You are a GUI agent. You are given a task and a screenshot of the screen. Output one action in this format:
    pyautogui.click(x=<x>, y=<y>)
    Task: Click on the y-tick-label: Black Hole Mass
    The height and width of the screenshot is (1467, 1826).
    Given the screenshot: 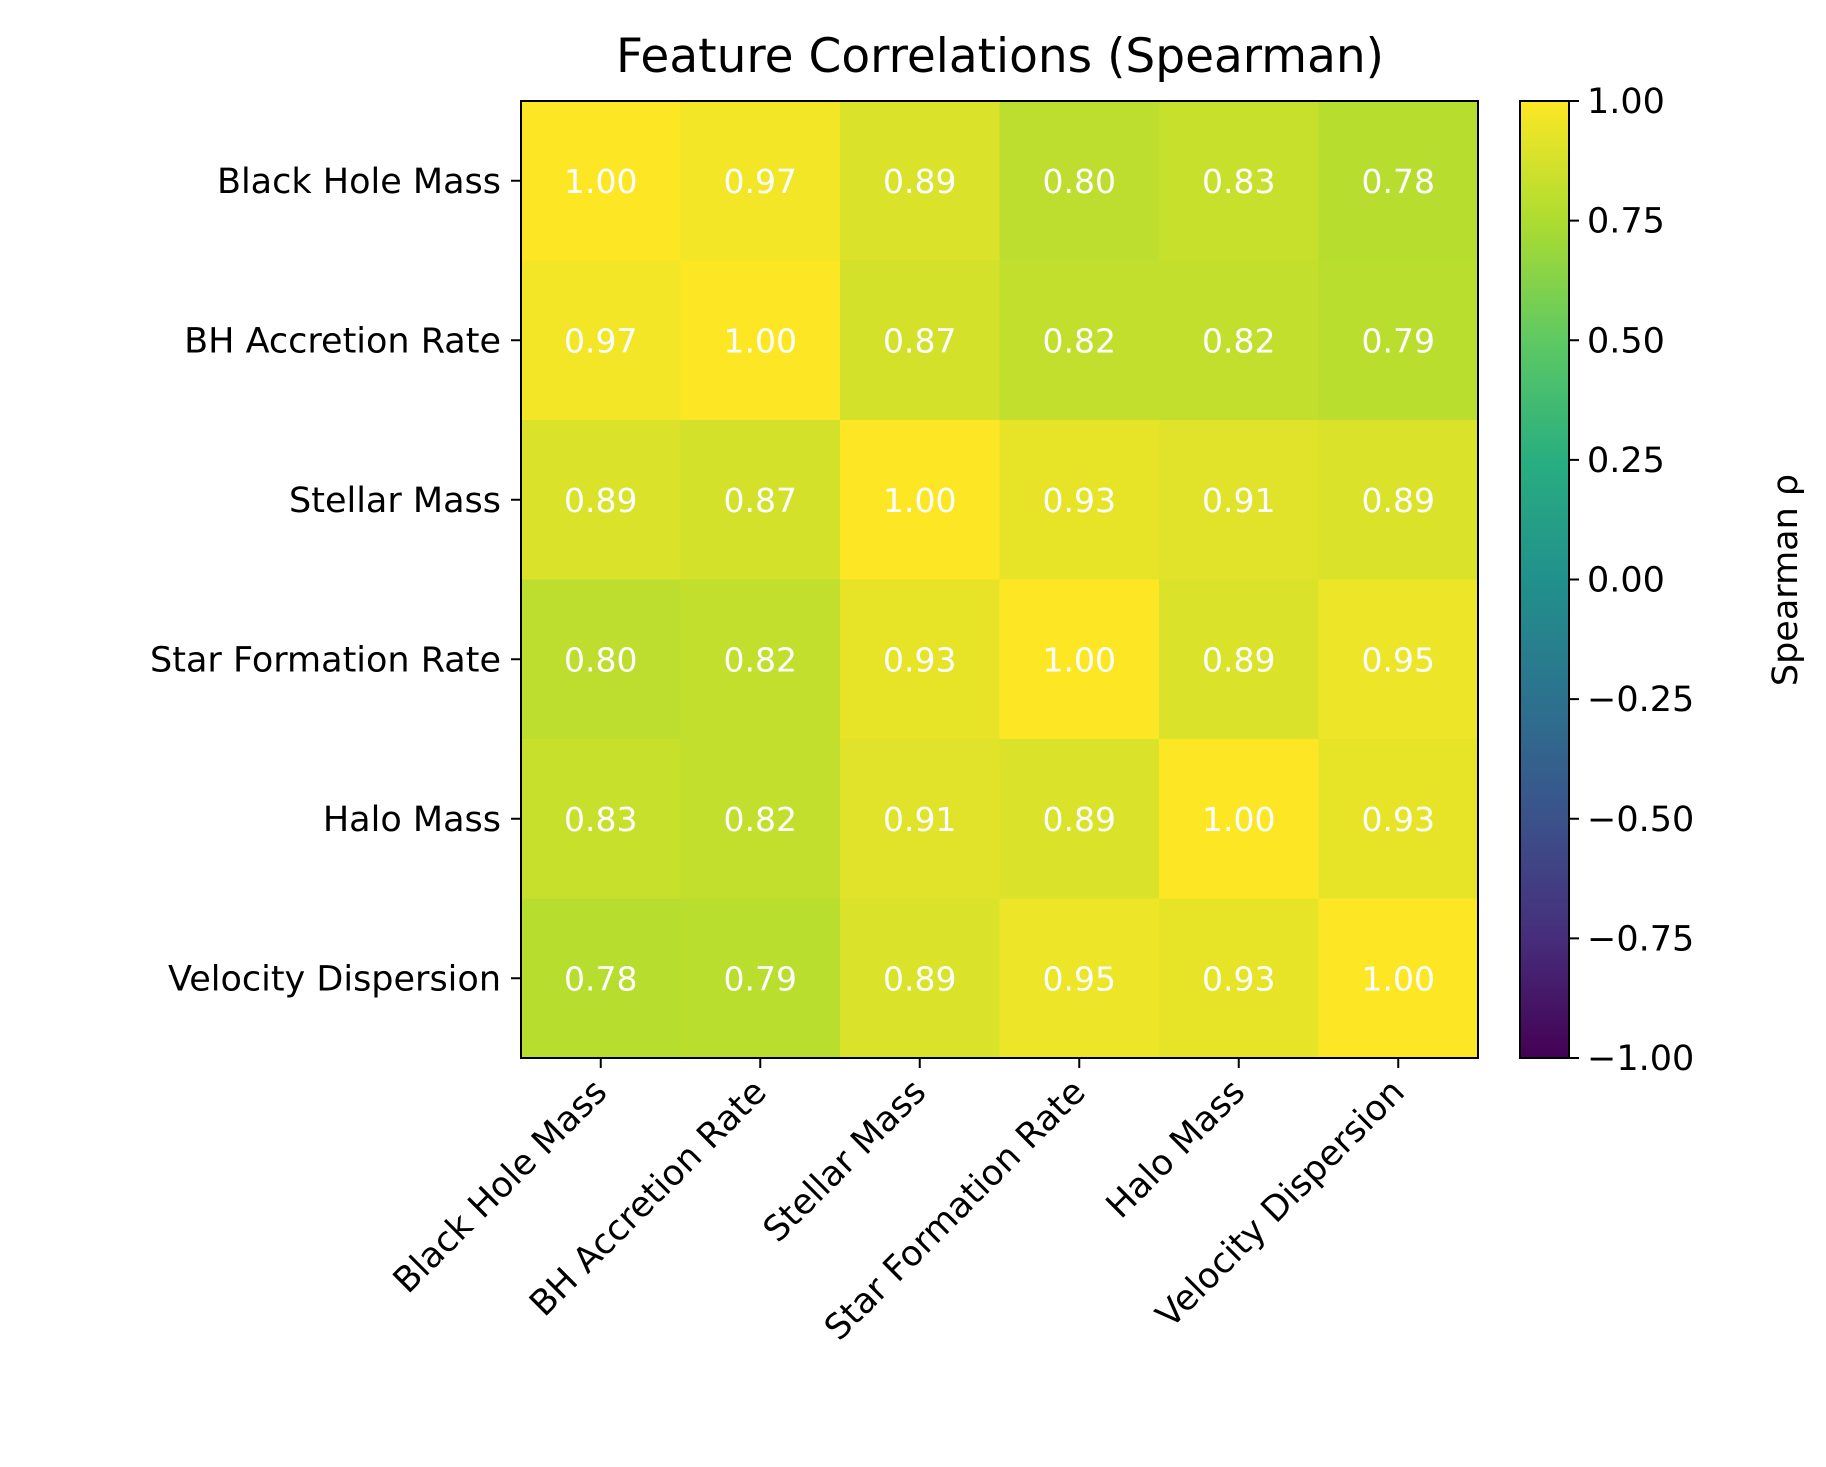 What is the action you would take?
    pyautogui.click(x=359, y=182)
    